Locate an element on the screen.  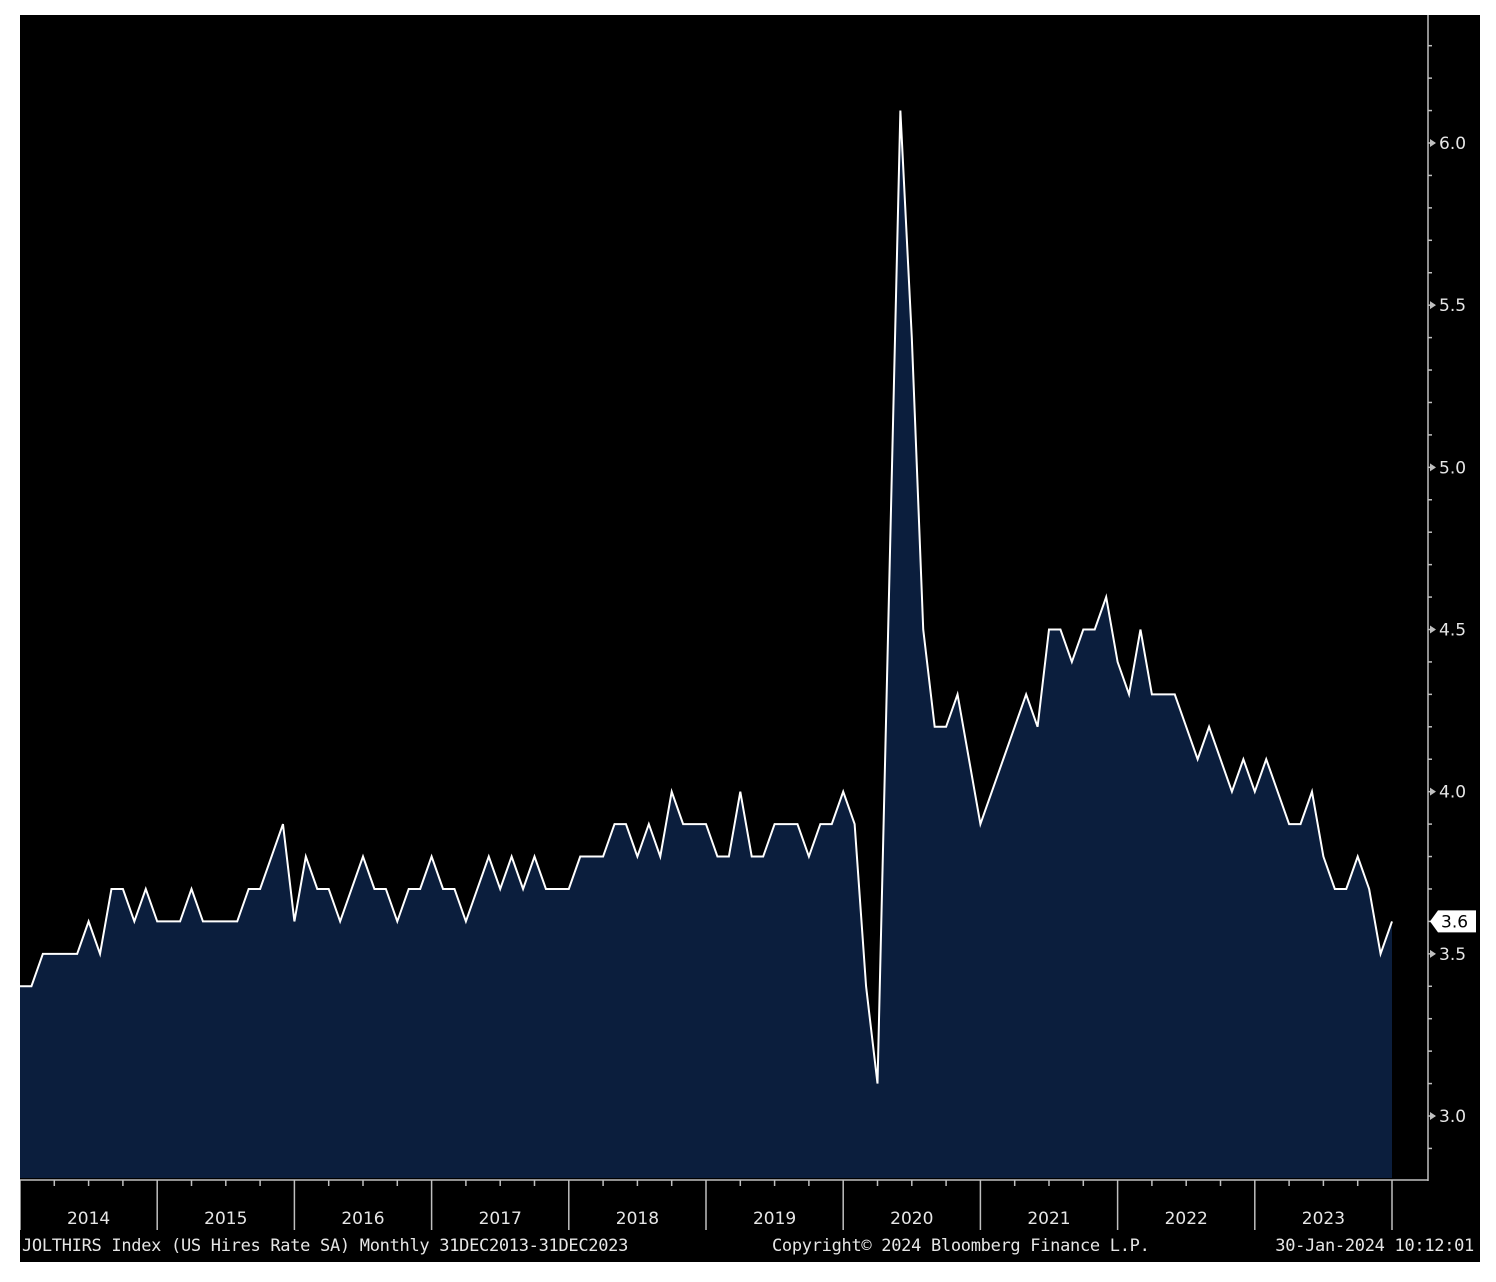
x-year-label: 2014 is located at coordinates (88, 1219).